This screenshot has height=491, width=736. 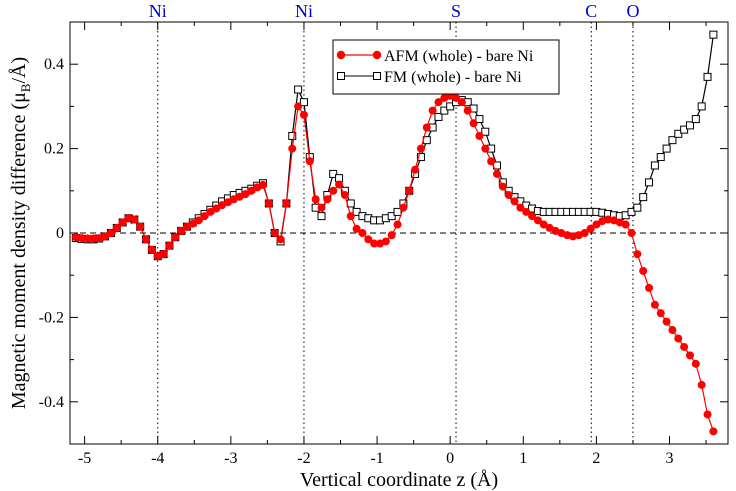 What do you see at coordinates (304, 11) in the screenshot?
I see `atom-label: Ni` at bounding box center [304, 11].